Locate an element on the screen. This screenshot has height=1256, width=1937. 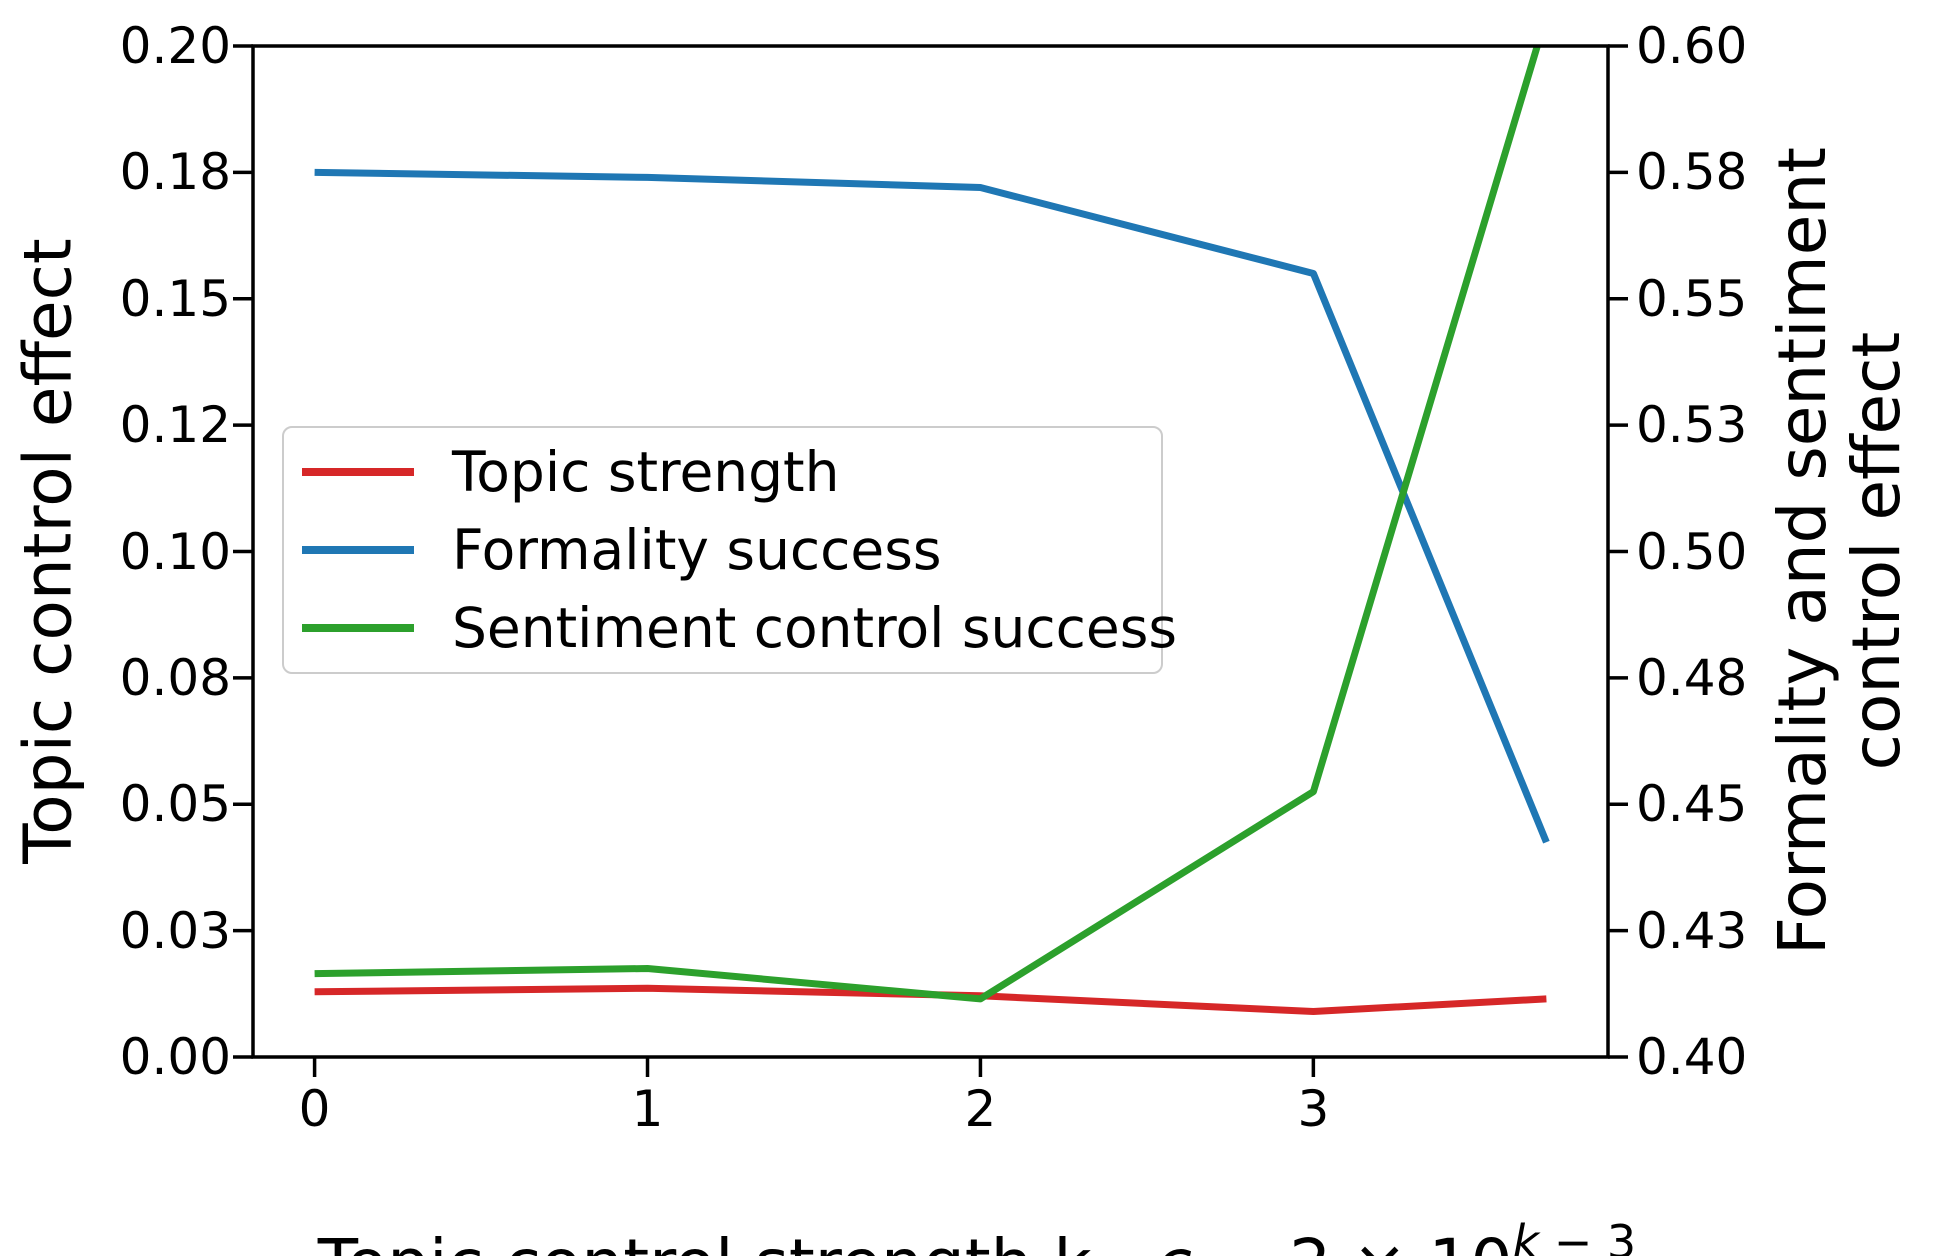
legend-item-label: Sentiment control success is located at coordinates (815, 628).